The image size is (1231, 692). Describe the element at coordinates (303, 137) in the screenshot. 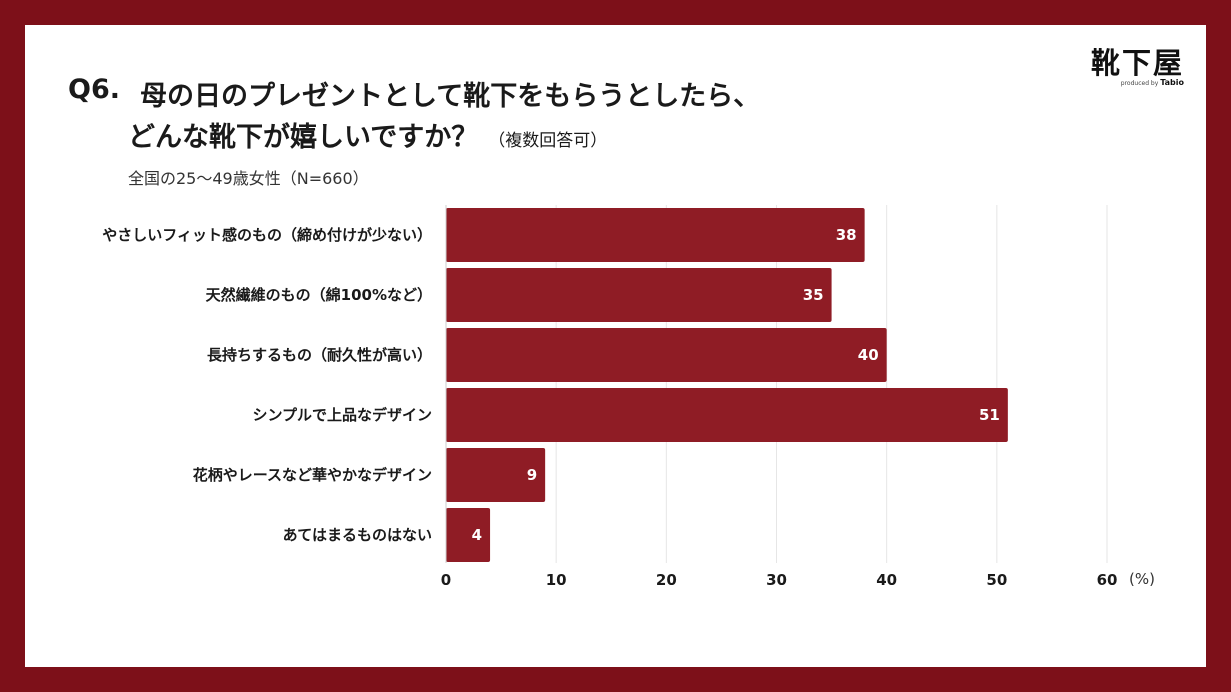

I see `chart-title-line2-text: どんな靴下が嬉しいですか？` at that location.